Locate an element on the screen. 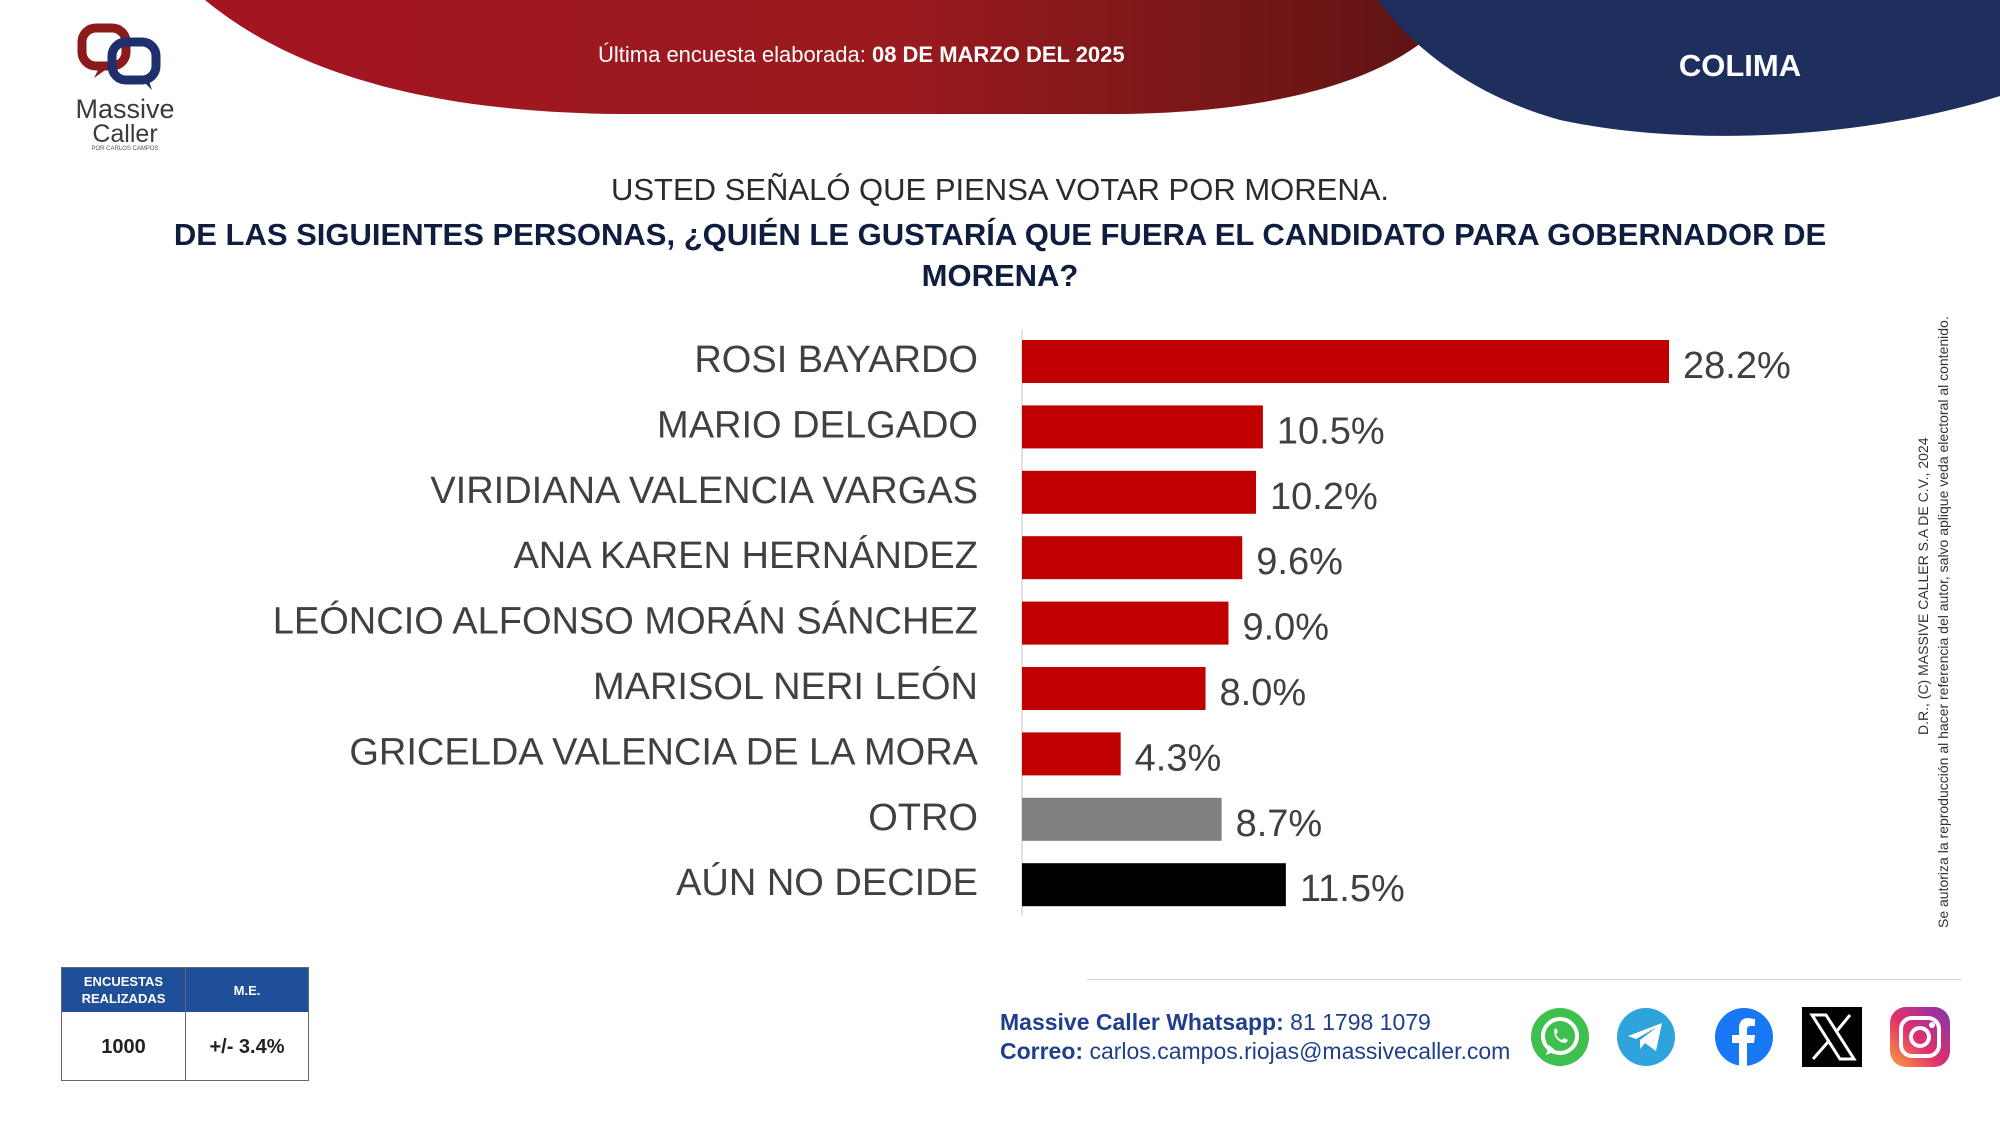  survey-date-value: 08 DE MARZO DEL 2025 is located at coordinates (998, 54).